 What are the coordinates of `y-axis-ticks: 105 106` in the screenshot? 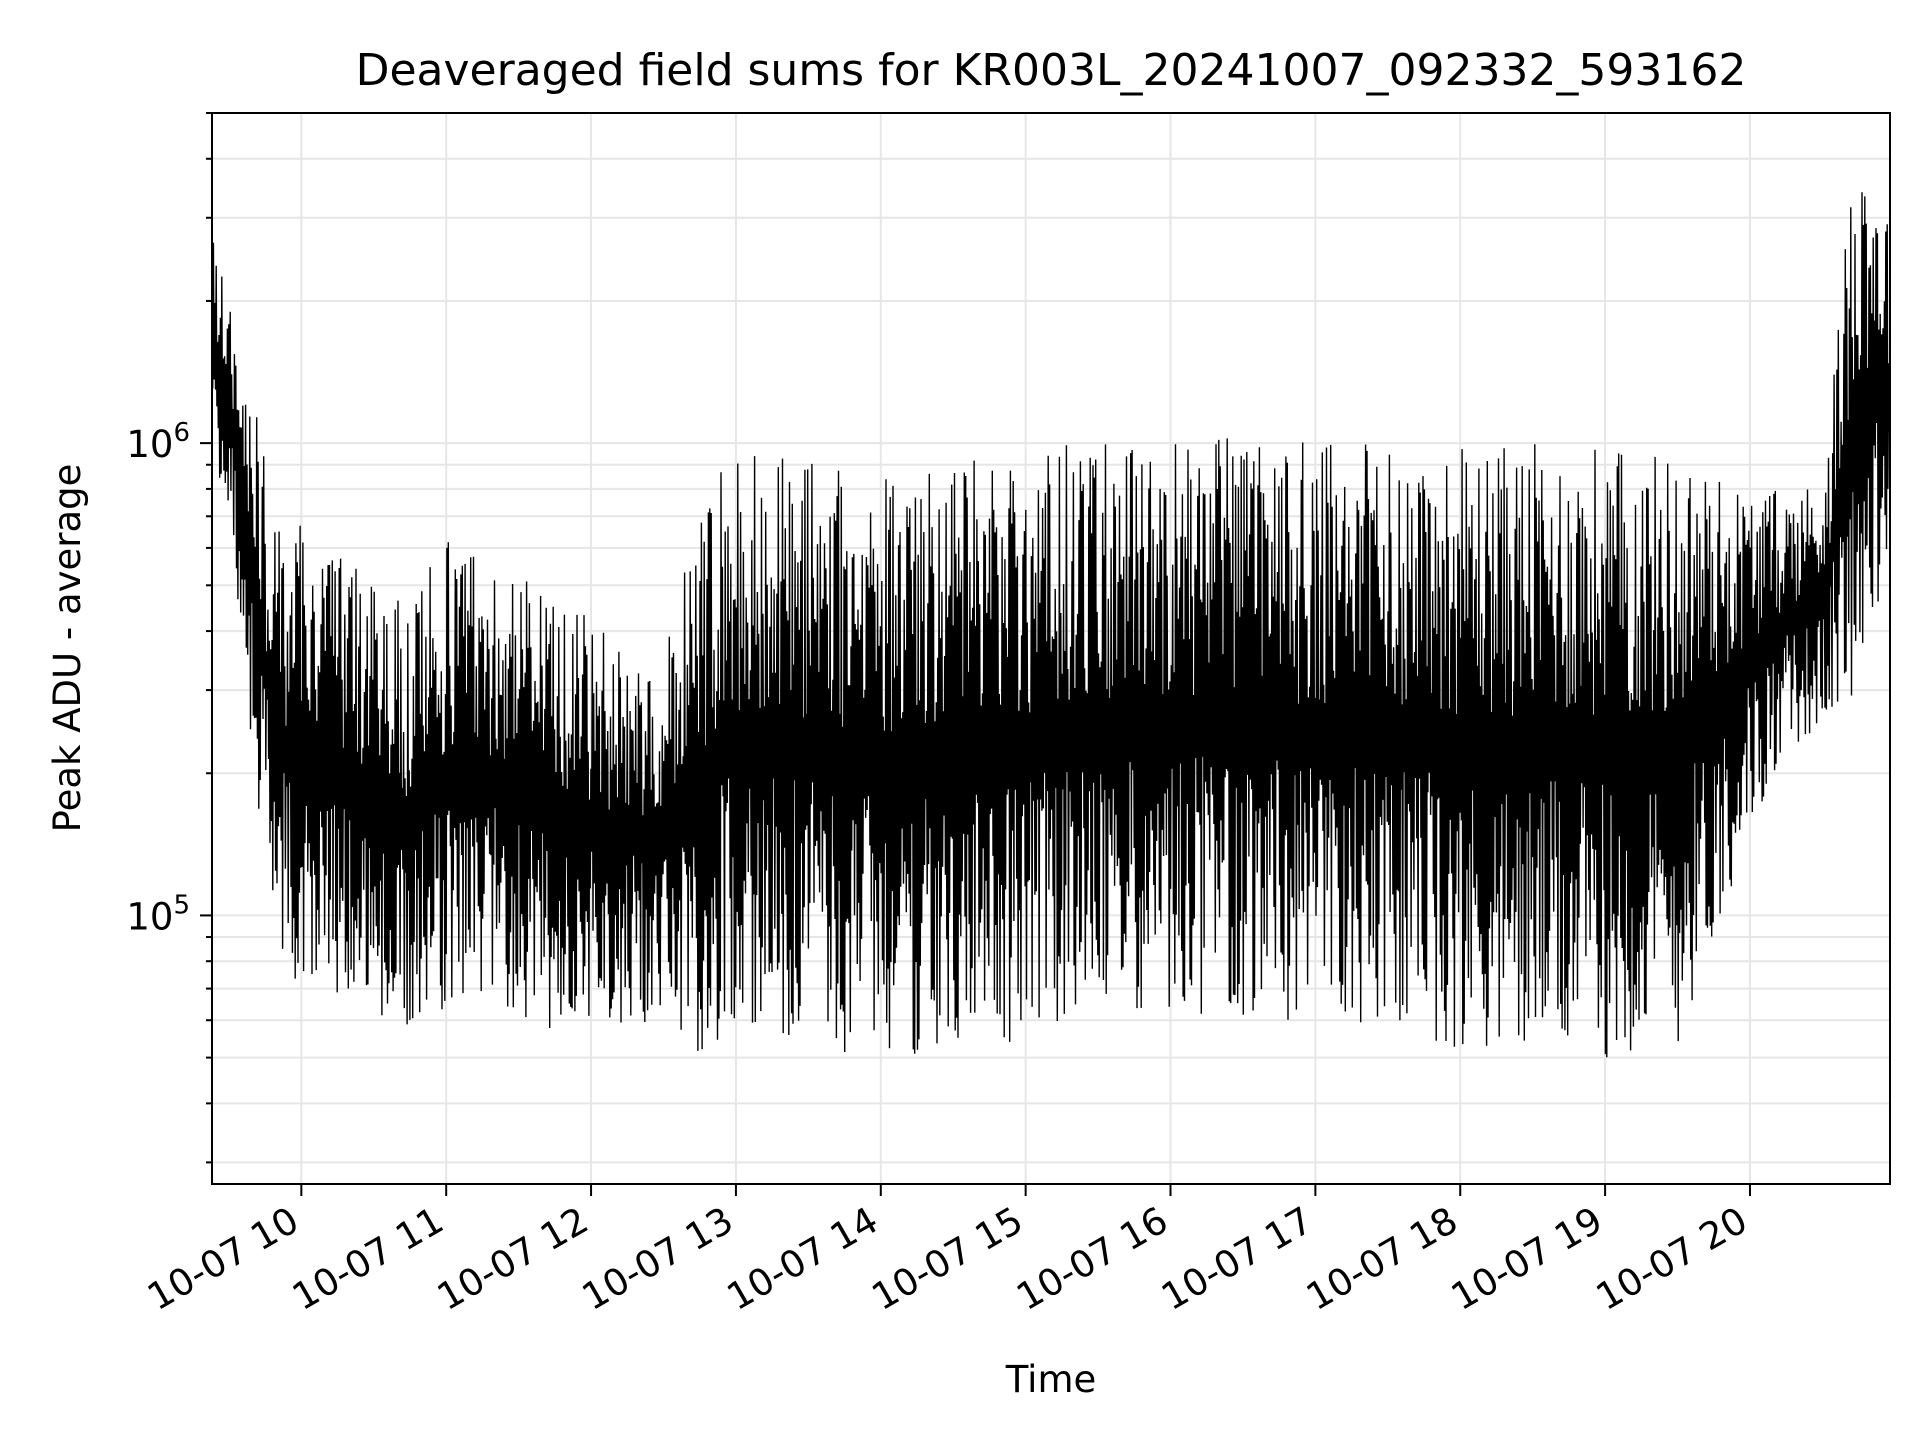 It's located at (169, 638).